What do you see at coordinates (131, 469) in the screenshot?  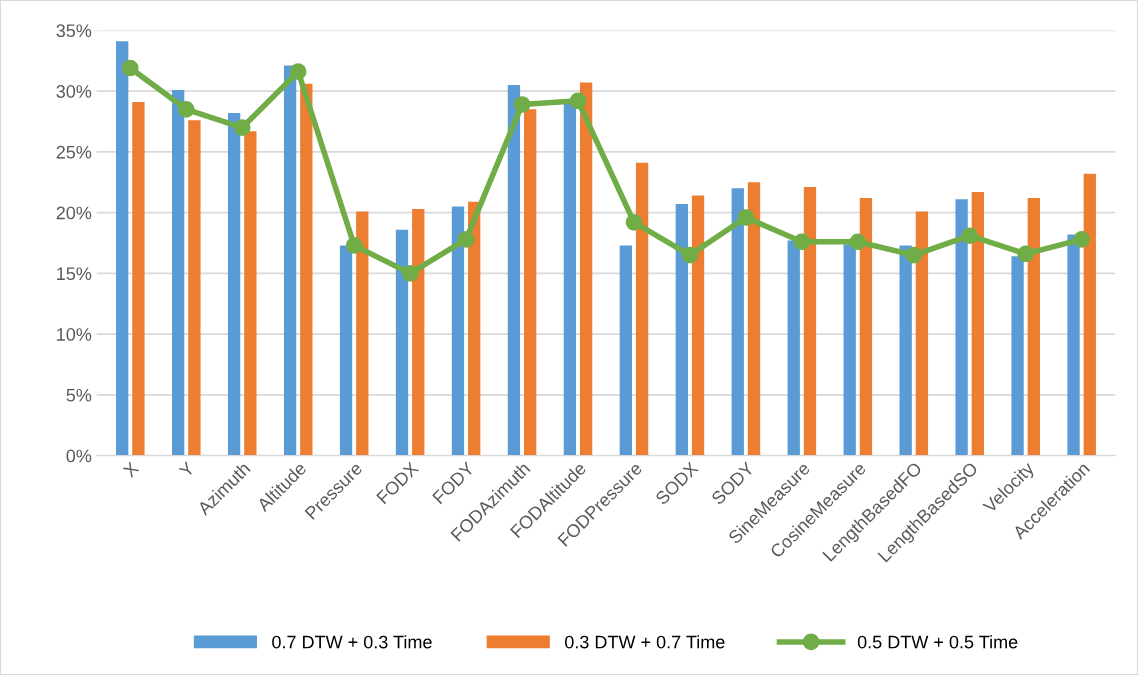 I see `x-tick-label: X` at bounding box center [131, 469].